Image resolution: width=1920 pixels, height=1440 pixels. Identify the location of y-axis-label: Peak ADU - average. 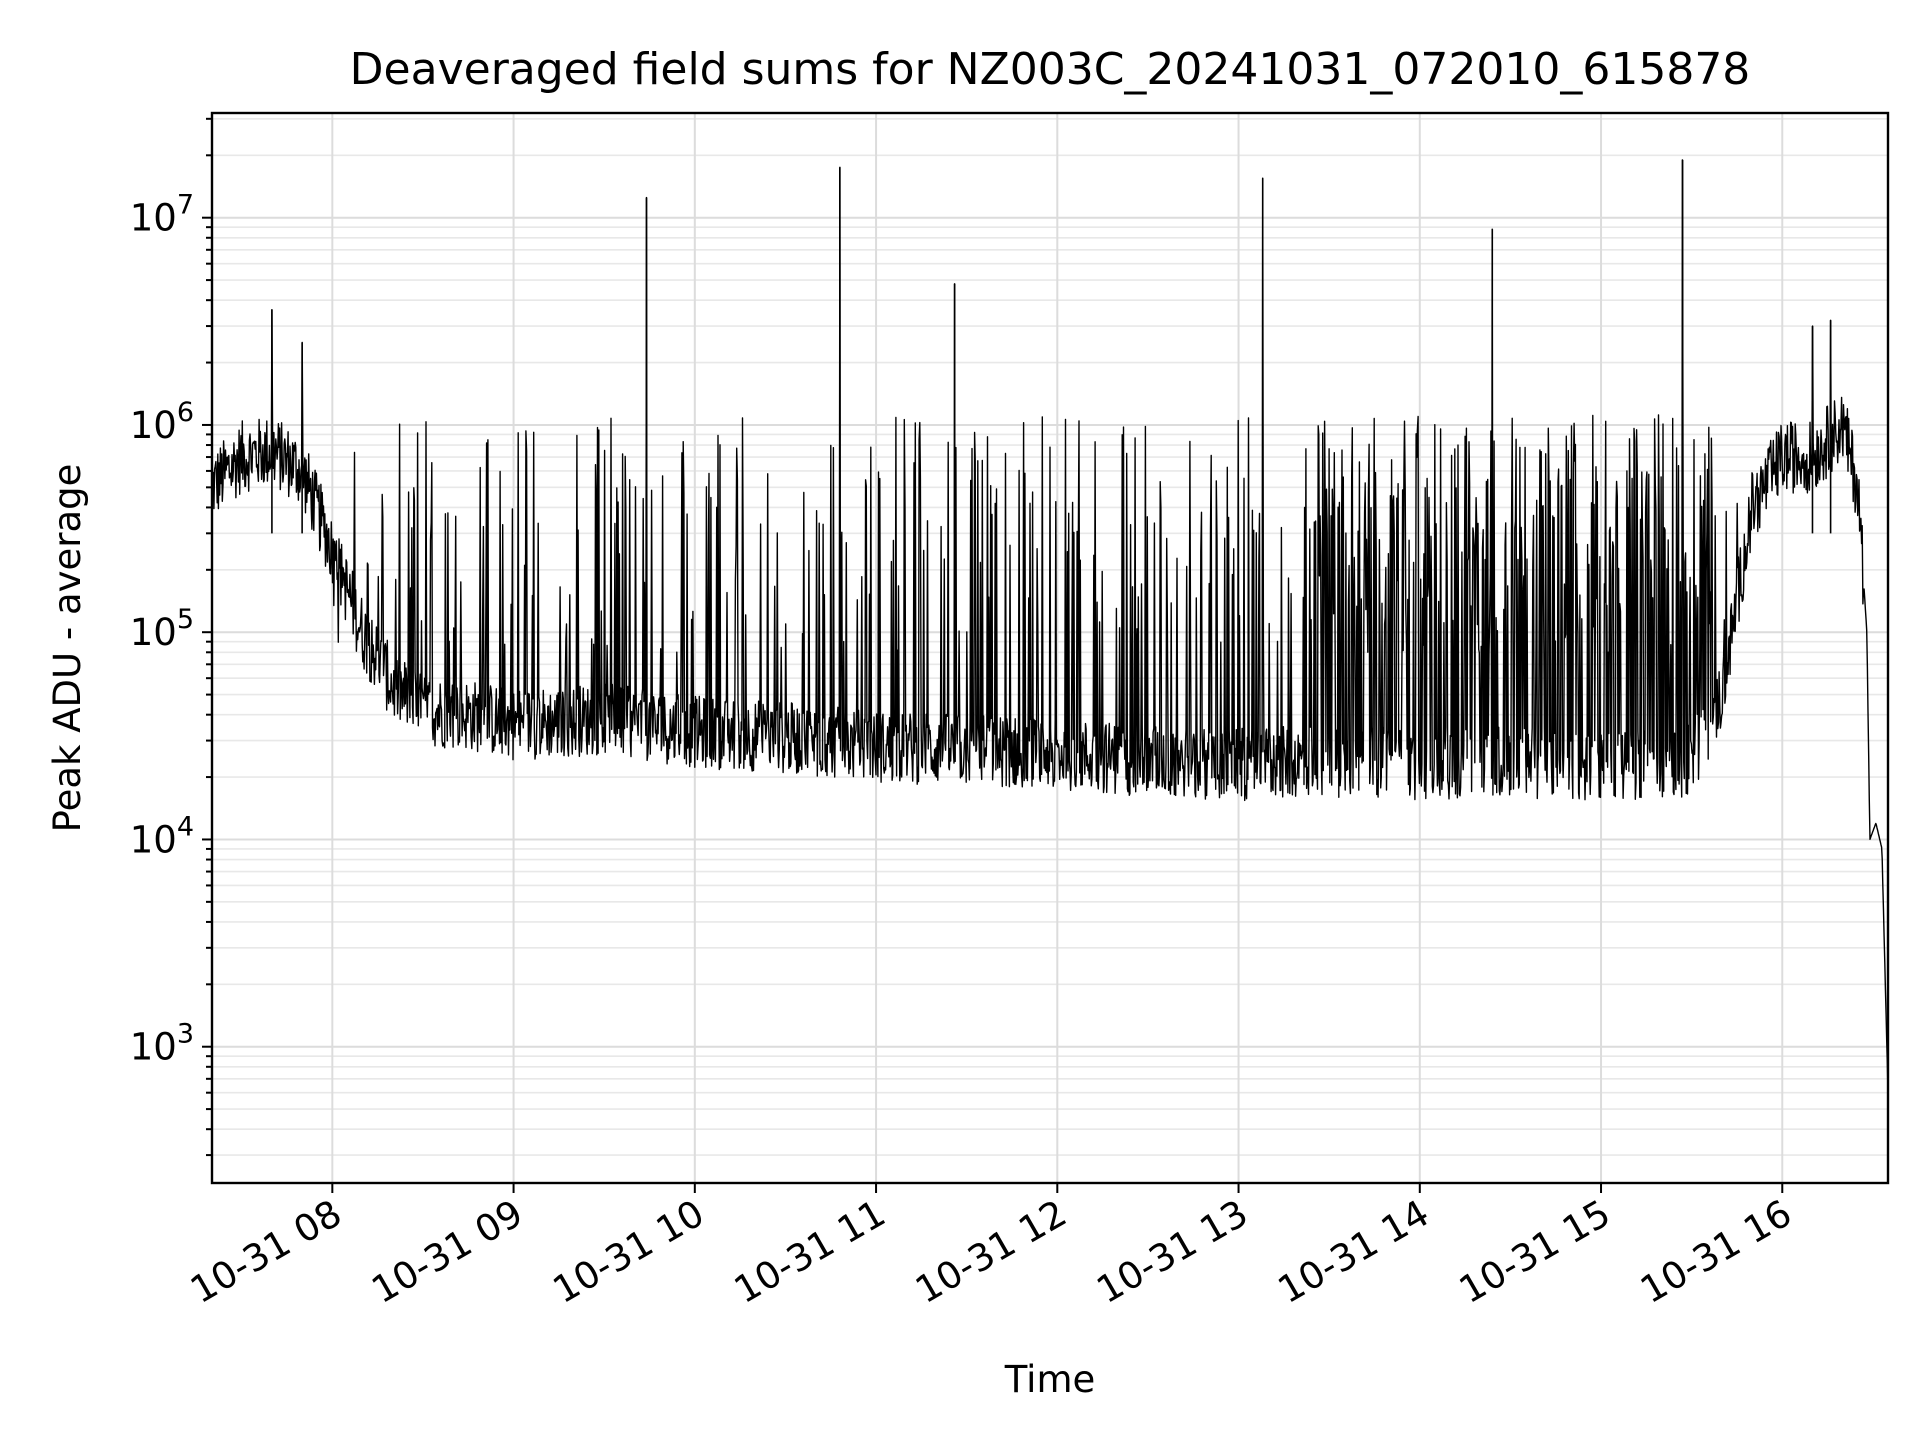
(67, 648).